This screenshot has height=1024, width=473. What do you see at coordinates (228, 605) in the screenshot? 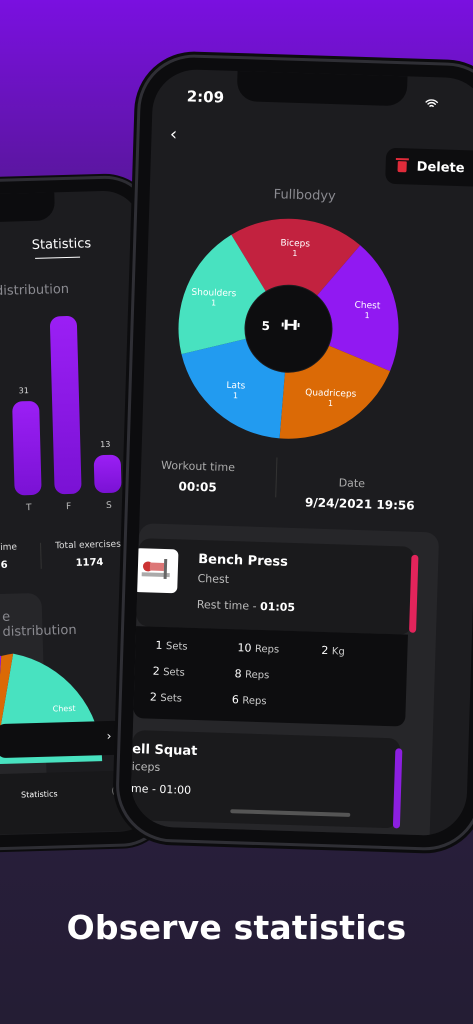
I see `rest-label: Rest time -` at bounding box center [228, 605].